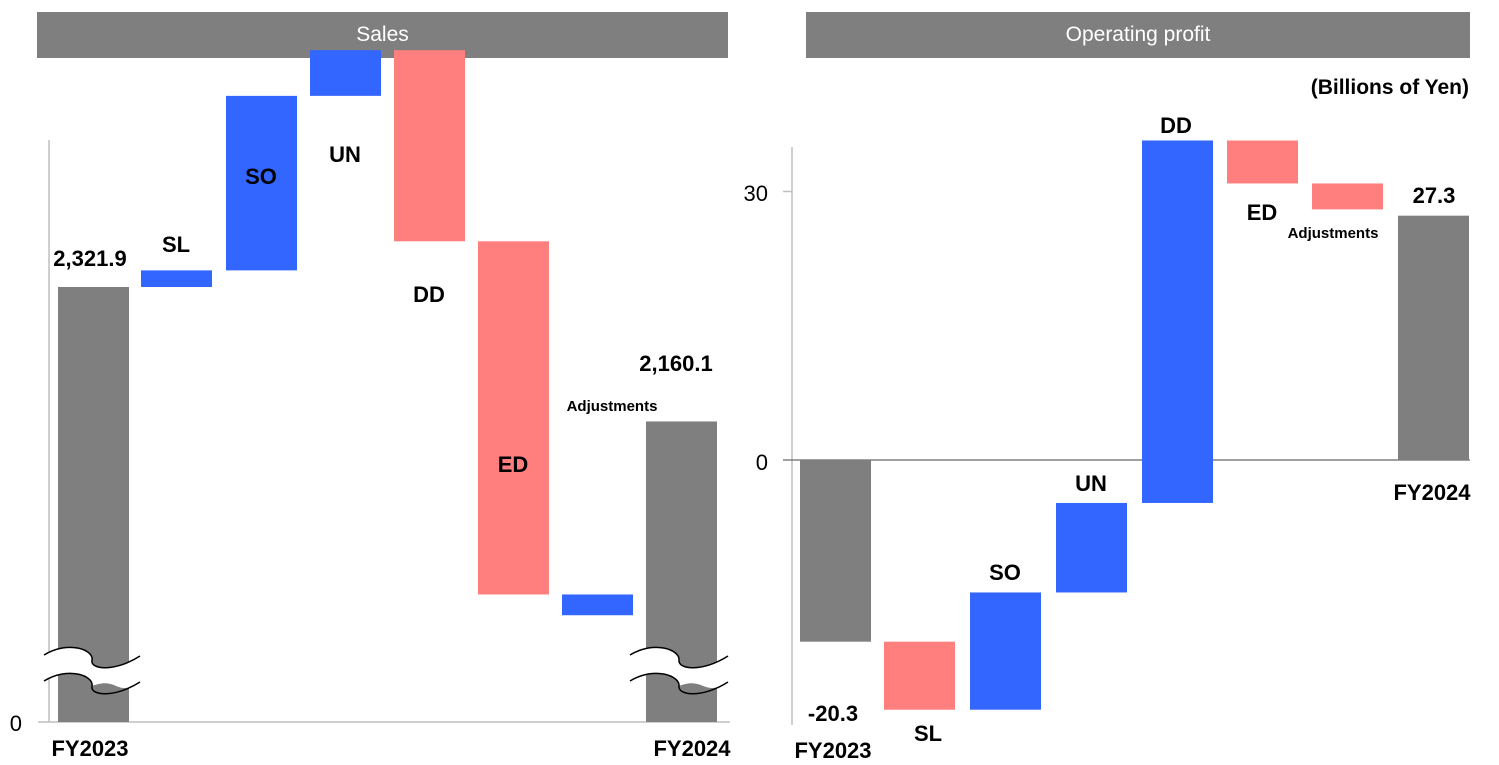 The height and width of the screenshot is (765, 1499). I want to click on sales-label-dd: DD, so click(429, 294).